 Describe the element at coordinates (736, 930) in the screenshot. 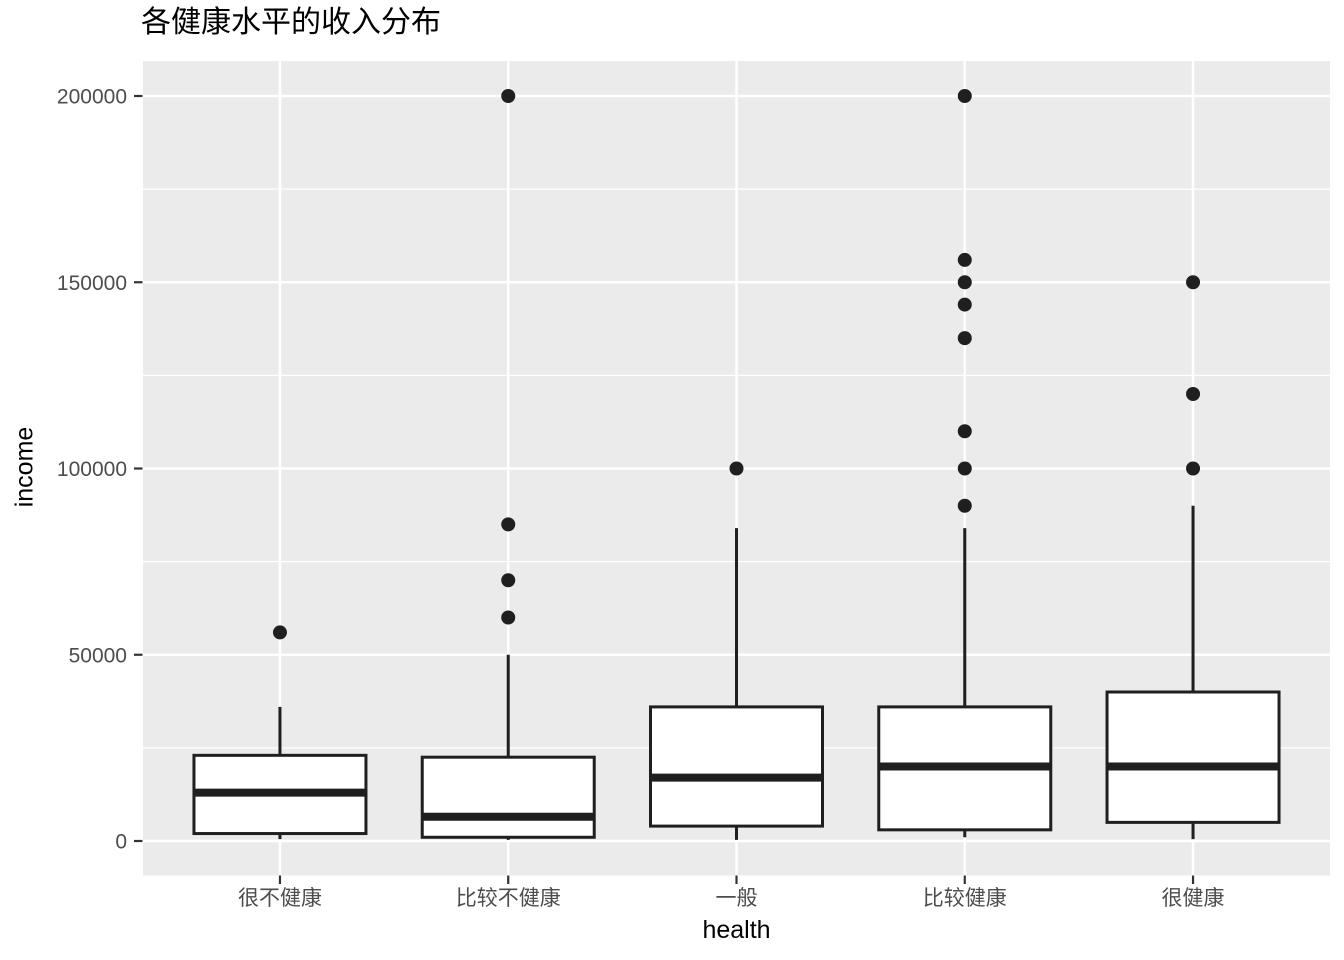

I see `x-axis-title: health` at that location.